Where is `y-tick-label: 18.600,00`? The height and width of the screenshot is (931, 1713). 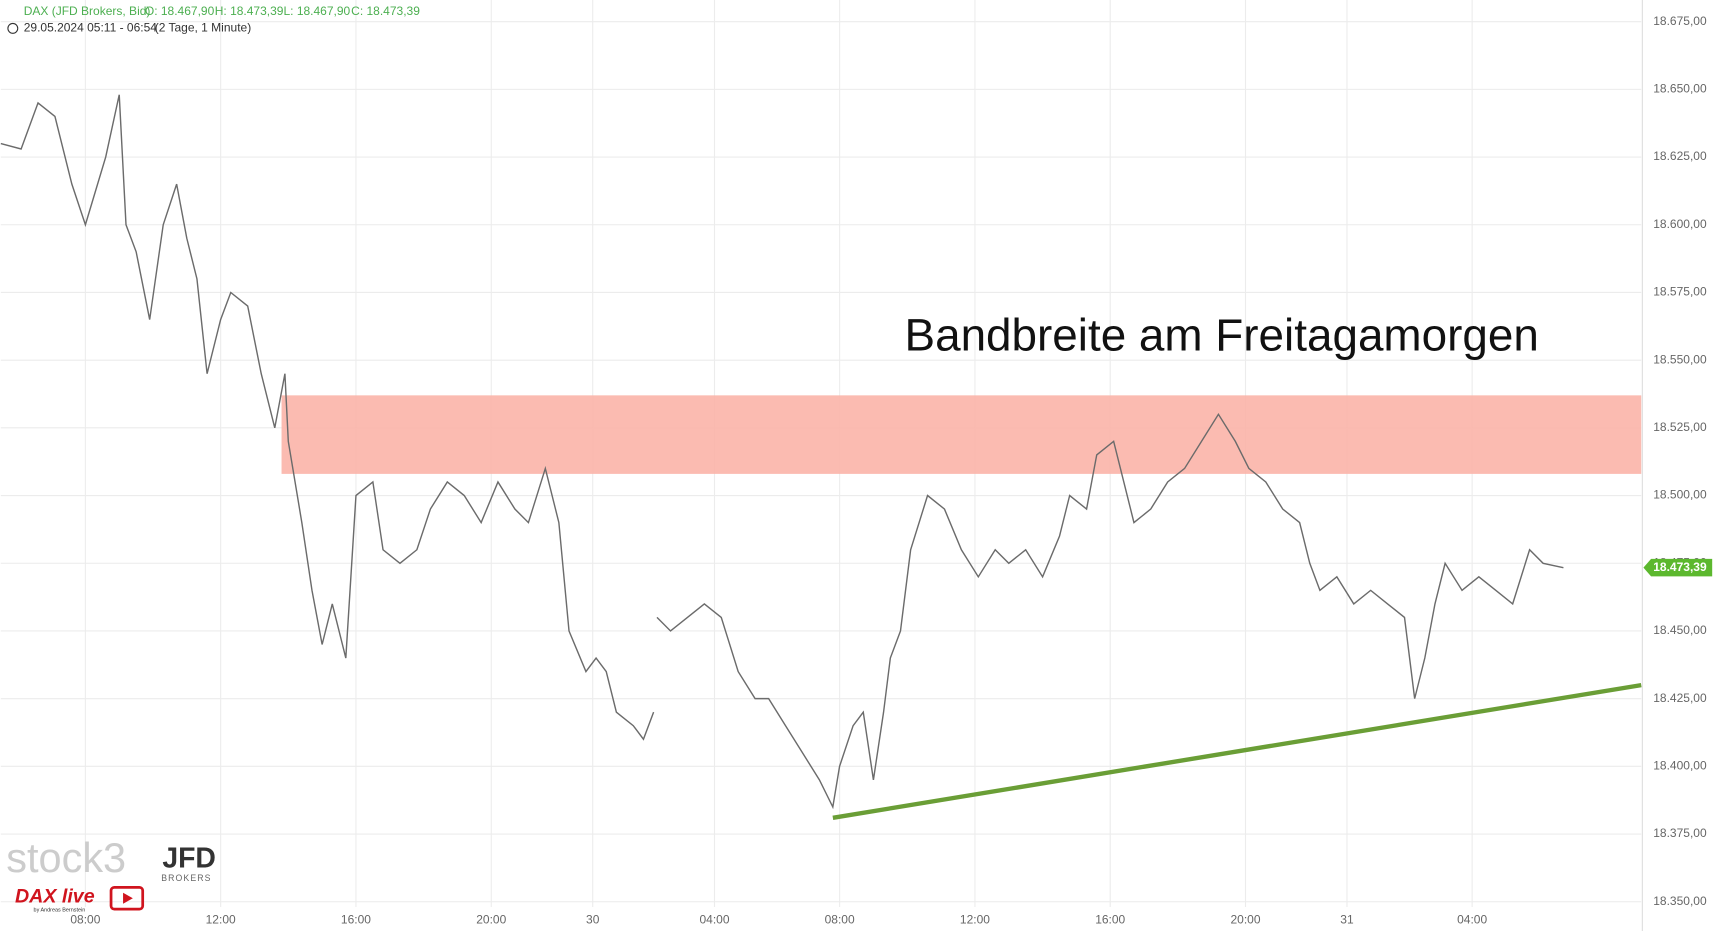 y-tick-label: 18.600,00 is located at coordinates (1680, 224).